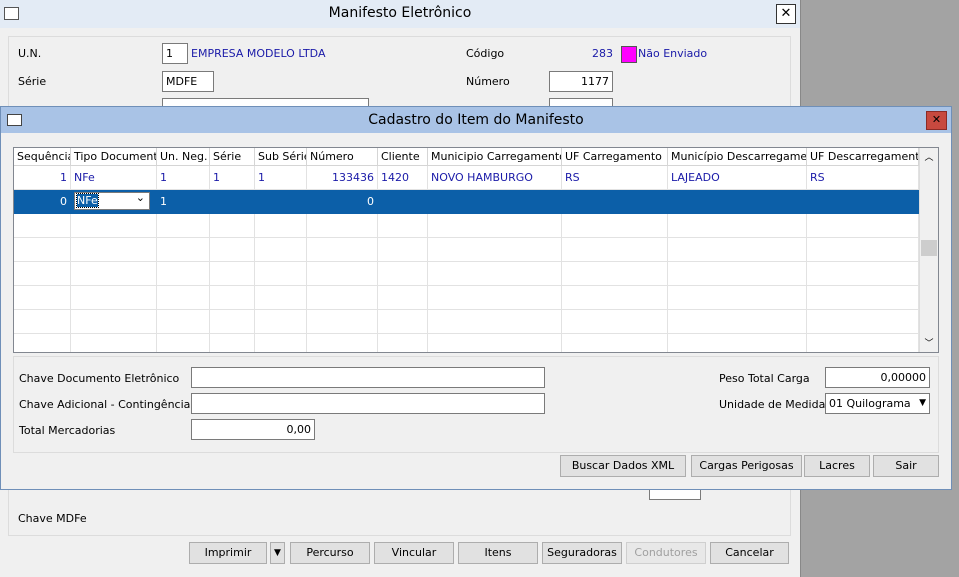  What do you see at coordinates (175, 53) in the screenshot?
I see `un-input: 1` at bounding box center [175, 53].